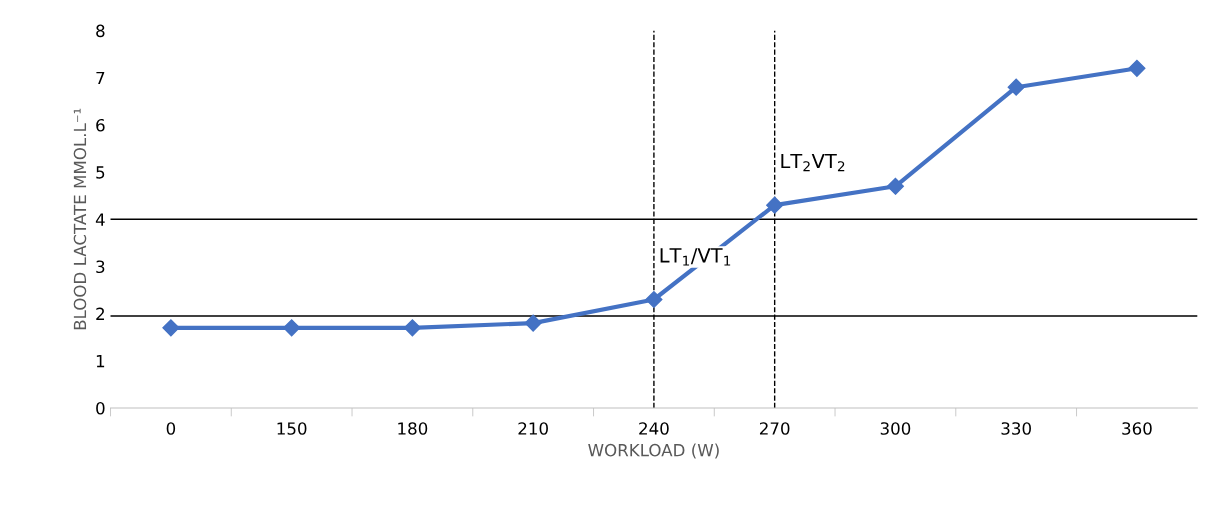 The image size is (1228, 510). What do you see at coordinates (100, 78) in the screenshot?
I see `y-tick-label: 7` at bounding box center [100, 78].